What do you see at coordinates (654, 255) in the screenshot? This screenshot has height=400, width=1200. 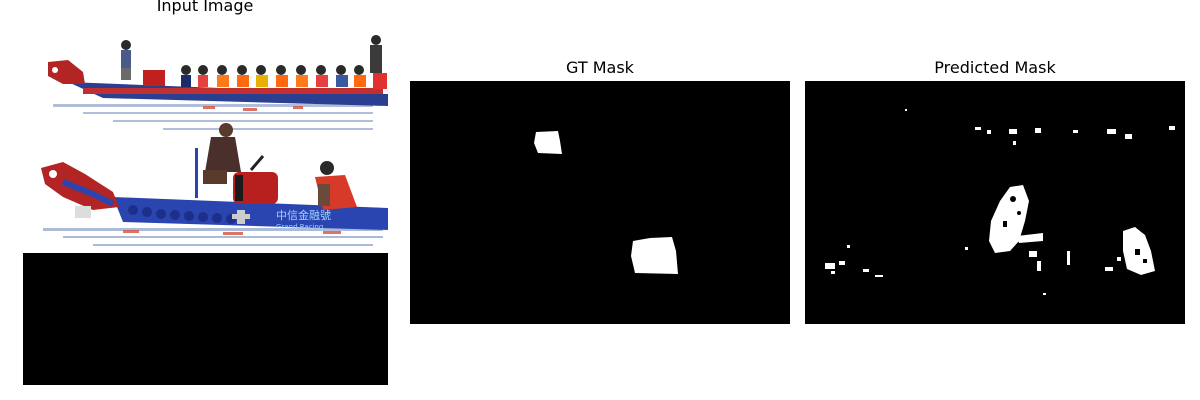 I see `gt-mask-blob-drum-large` at bounding box center [654, 255].